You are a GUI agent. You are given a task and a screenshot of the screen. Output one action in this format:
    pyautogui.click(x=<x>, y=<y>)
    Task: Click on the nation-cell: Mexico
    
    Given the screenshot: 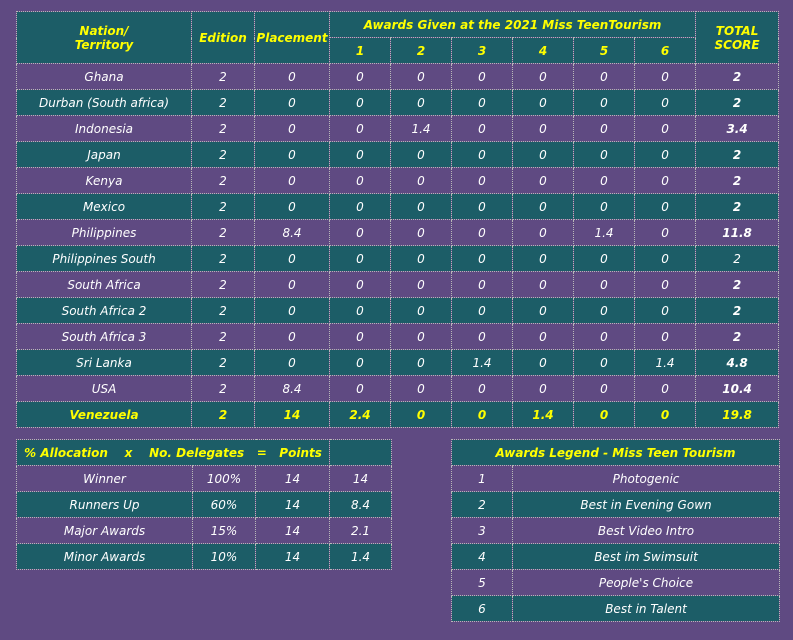 What is the action you would take?
    pyautogui.click(x=104, y=206)
    